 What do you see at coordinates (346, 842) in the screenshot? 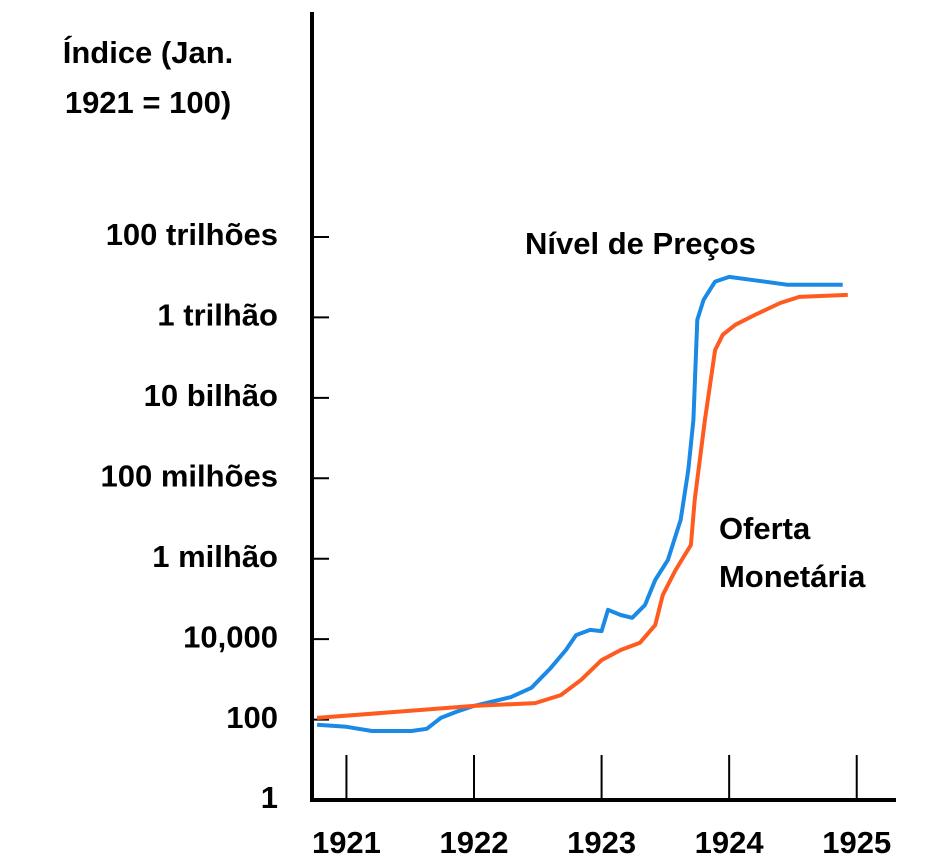
I see `x-tick-label: 1921` at bounding box center [346, 842].